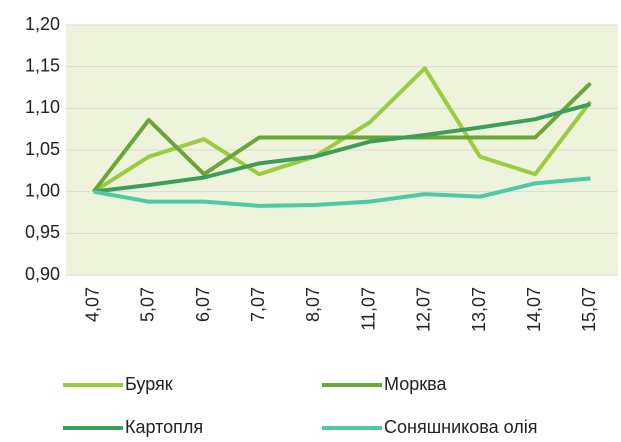 This screenshot has height=442, width=621. What do you see at coordinates (164, 427) in the screenshot?
I see `legend-label: Картопля` at bounding box center [164, 427].